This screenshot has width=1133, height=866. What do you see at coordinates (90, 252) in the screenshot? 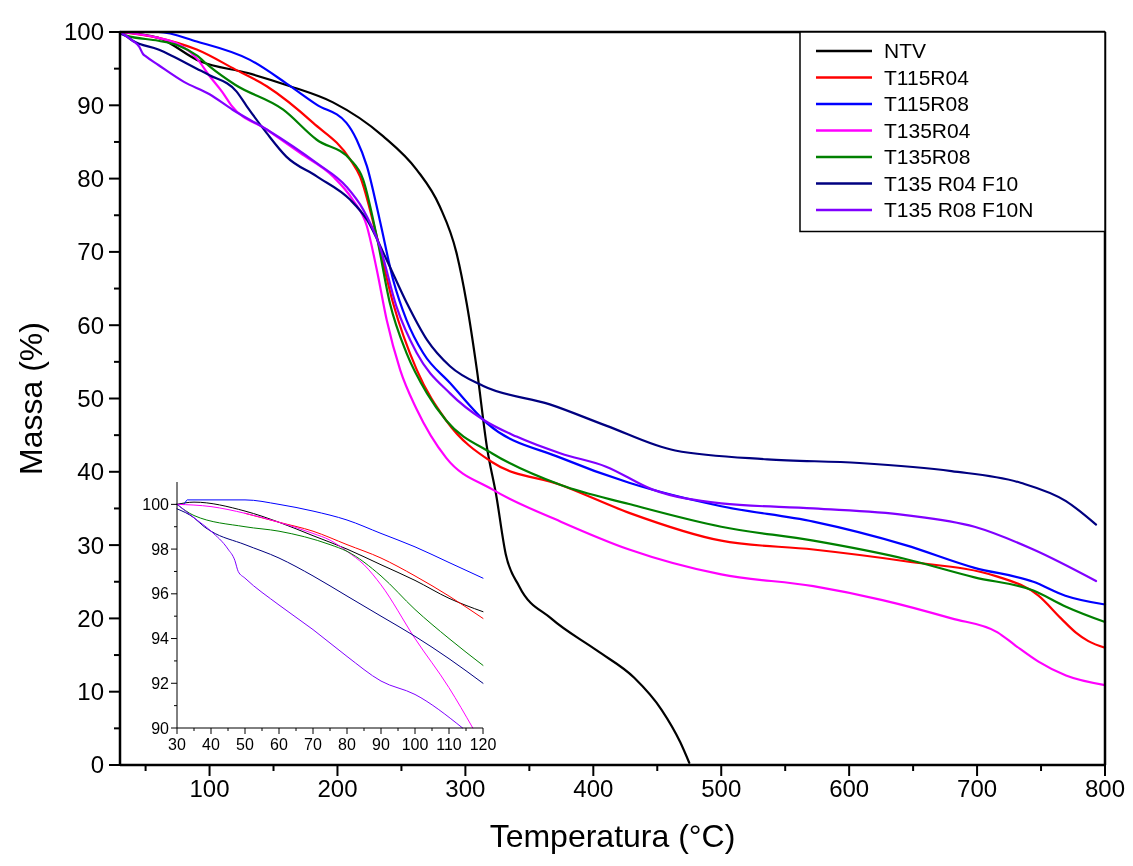
I see `y-tick-label: 70` at bounding box center [90, 252].